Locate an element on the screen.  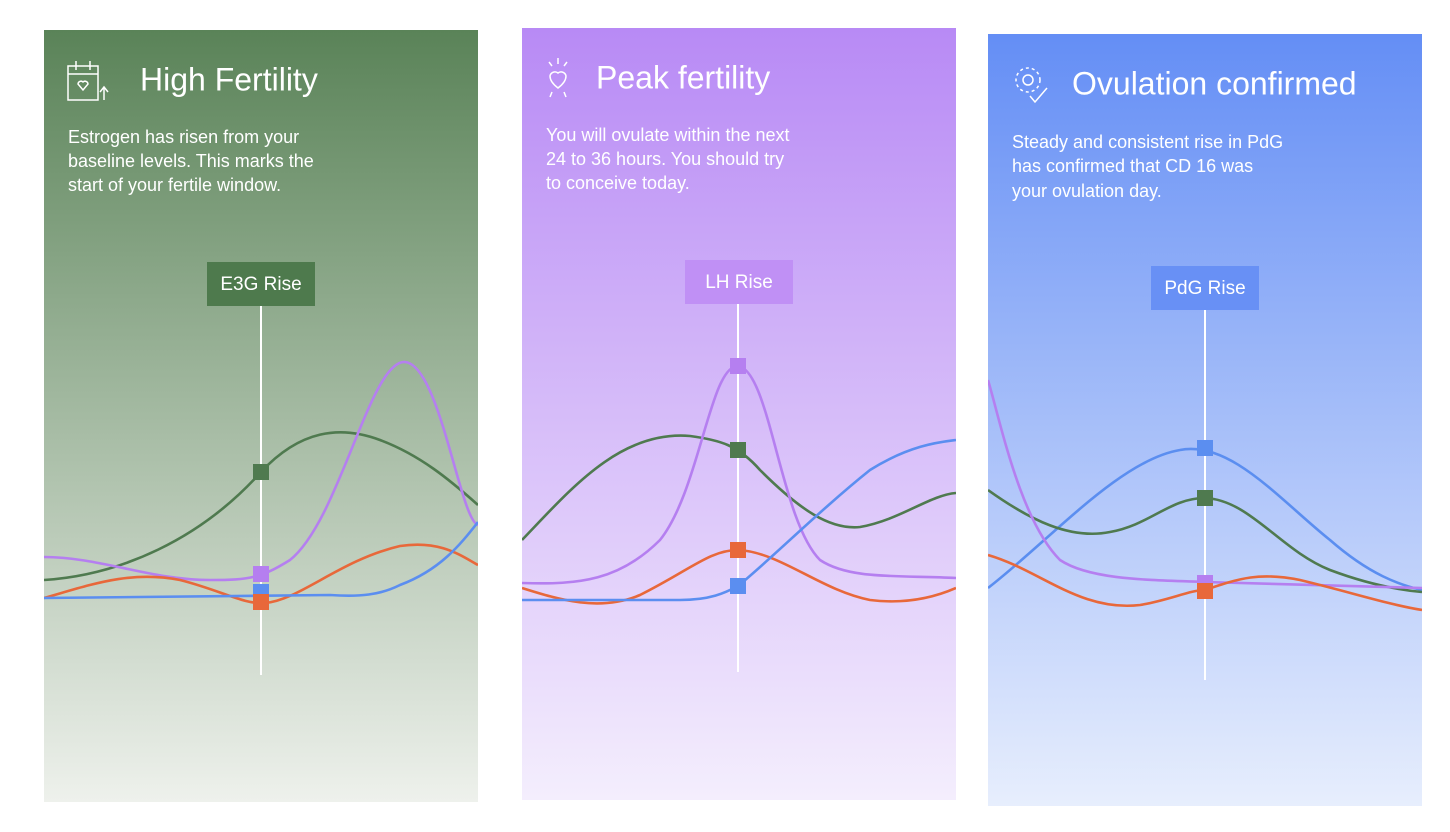
card-text: You will ovulate within the next is located at coordinates (667, 135).